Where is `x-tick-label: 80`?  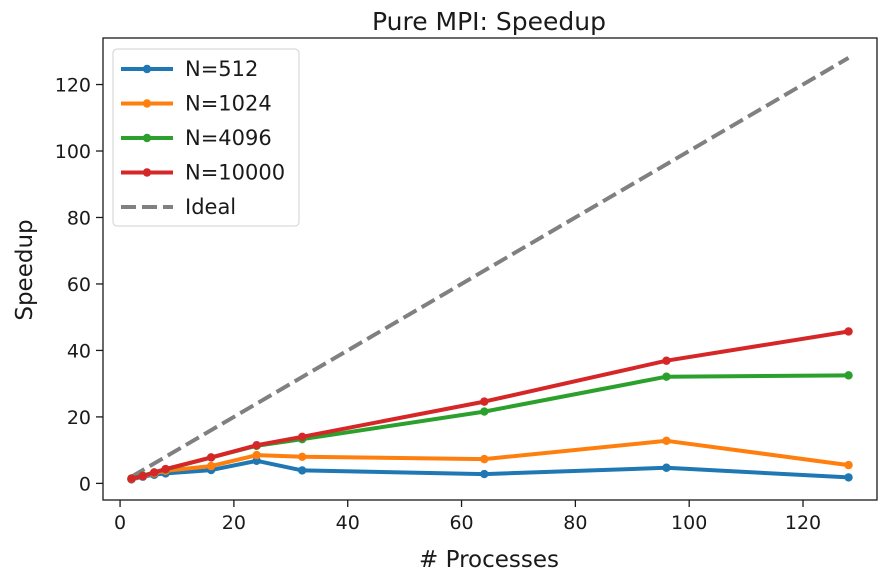
x-tick-label: 80 is located at coordinates (575, 523).